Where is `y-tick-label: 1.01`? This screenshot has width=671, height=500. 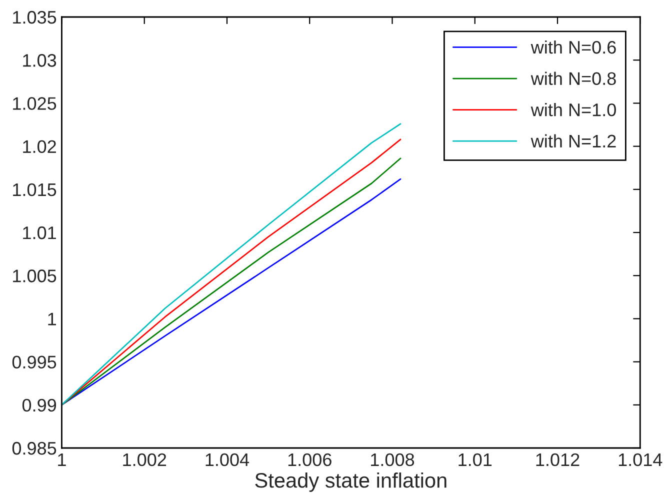 y-tick-label: 1.01 is located at coordinates (39, 233).